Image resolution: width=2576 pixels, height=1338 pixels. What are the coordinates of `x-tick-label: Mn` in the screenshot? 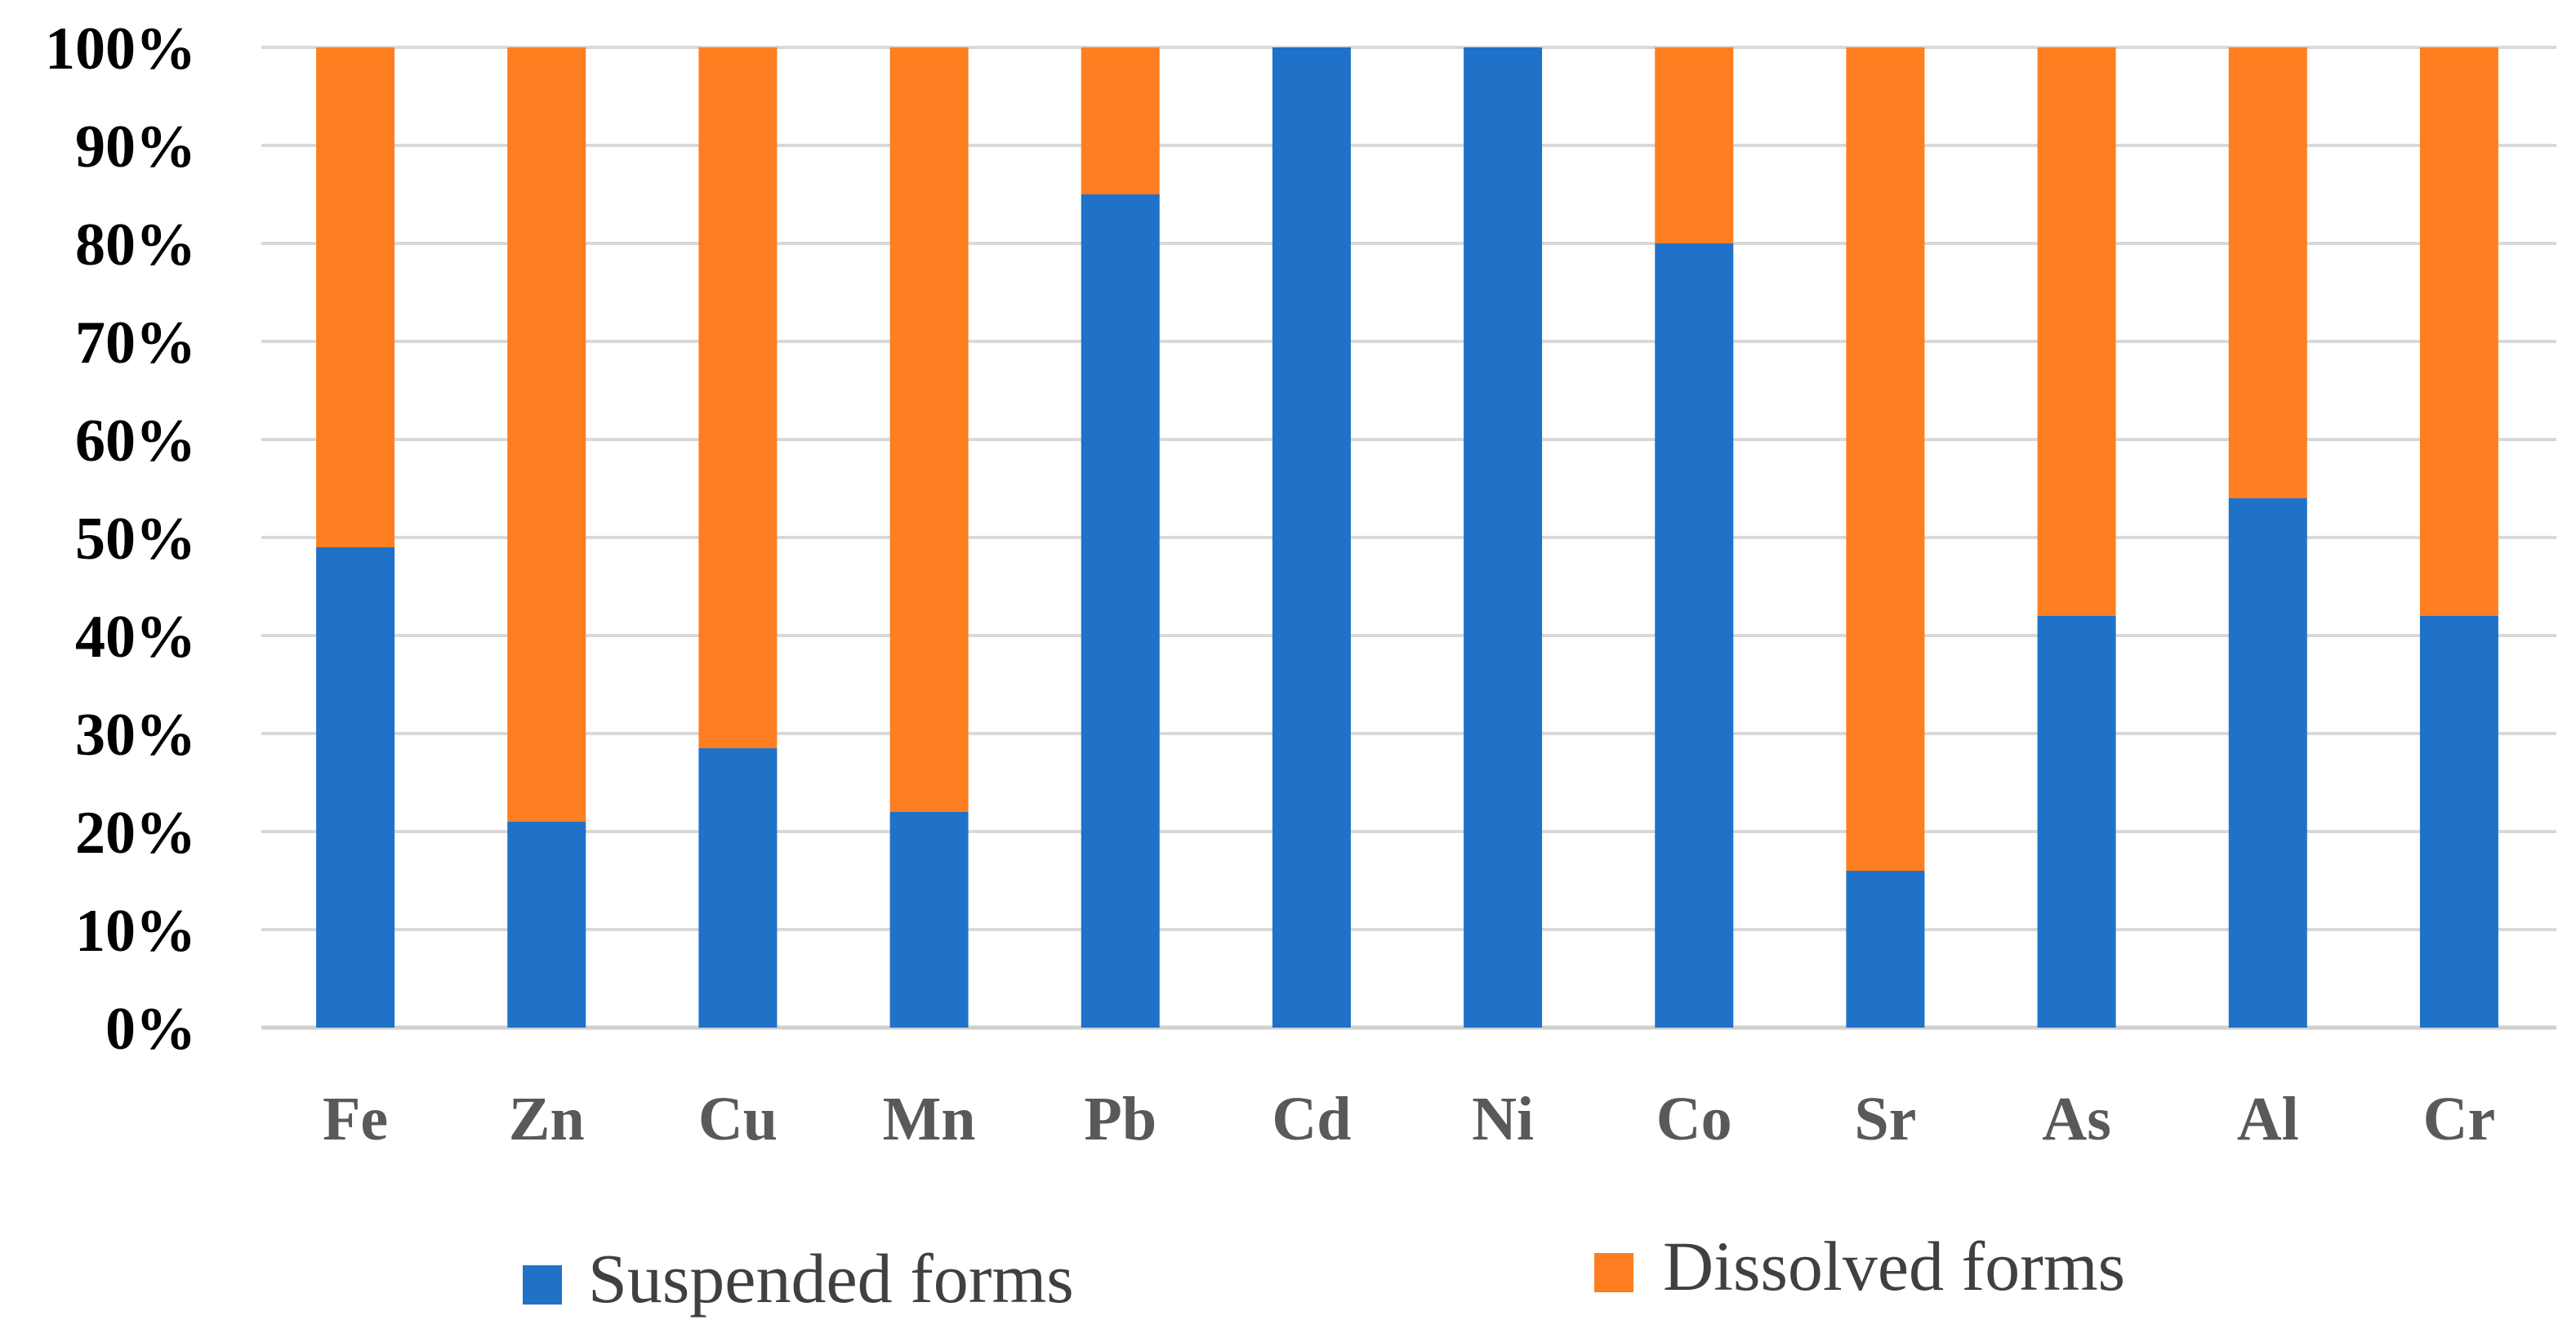 It's located at (929, 1119).